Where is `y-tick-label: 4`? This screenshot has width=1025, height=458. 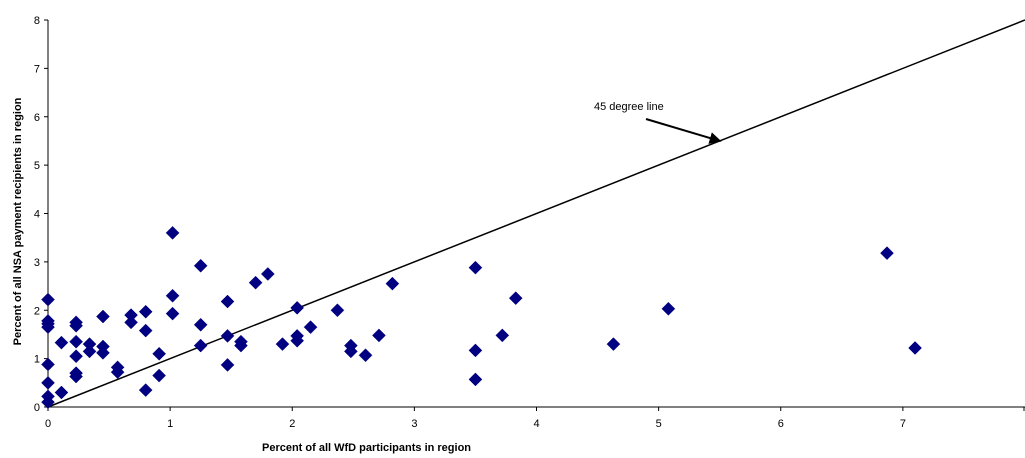
y-tick-label: 4 is located at coordinates (37, 215).